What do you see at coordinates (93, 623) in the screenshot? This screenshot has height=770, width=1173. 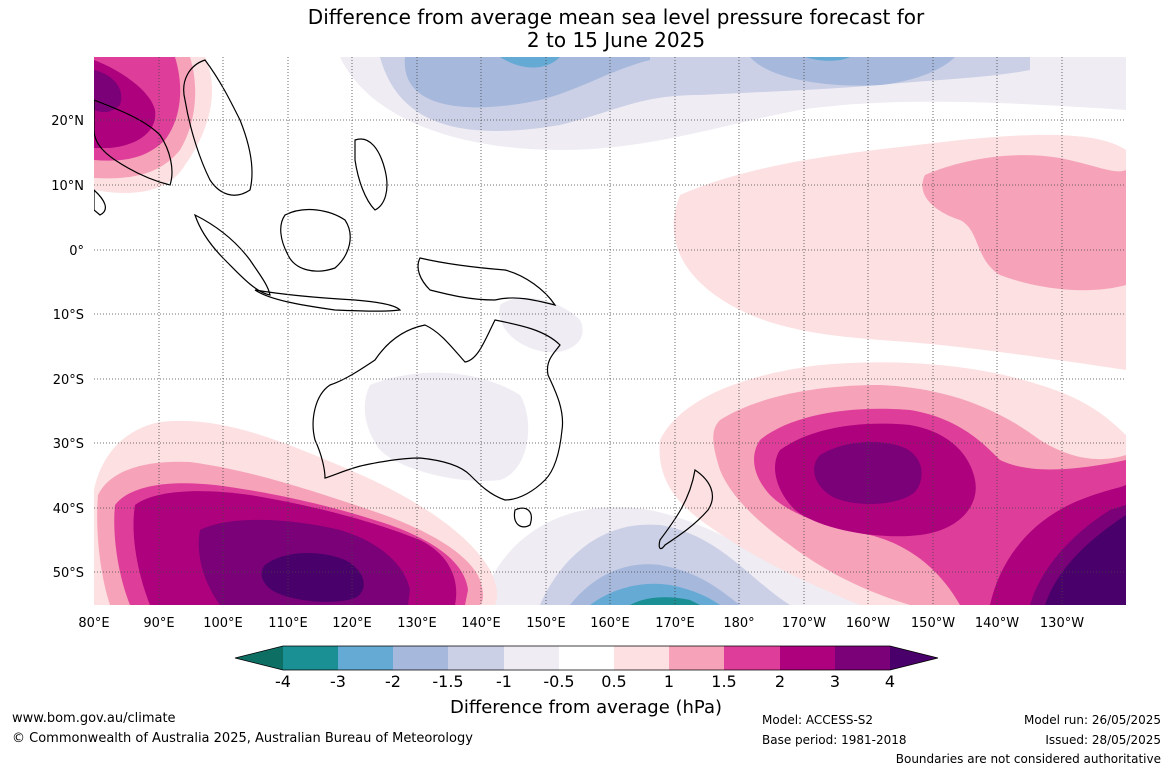 I see `lon-label: 80°E` at bounding box center [93, 623].